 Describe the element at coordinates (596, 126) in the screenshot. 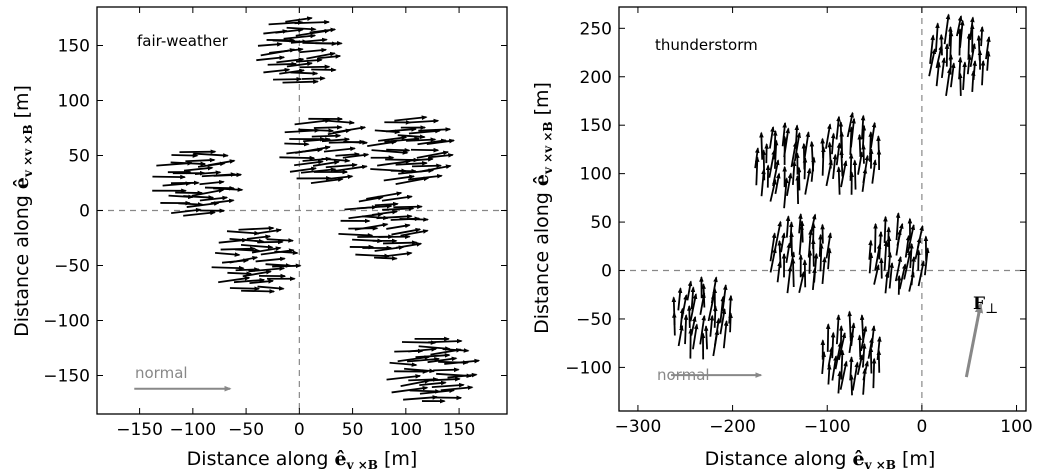

I see `y-tick-label: 150` at that location.